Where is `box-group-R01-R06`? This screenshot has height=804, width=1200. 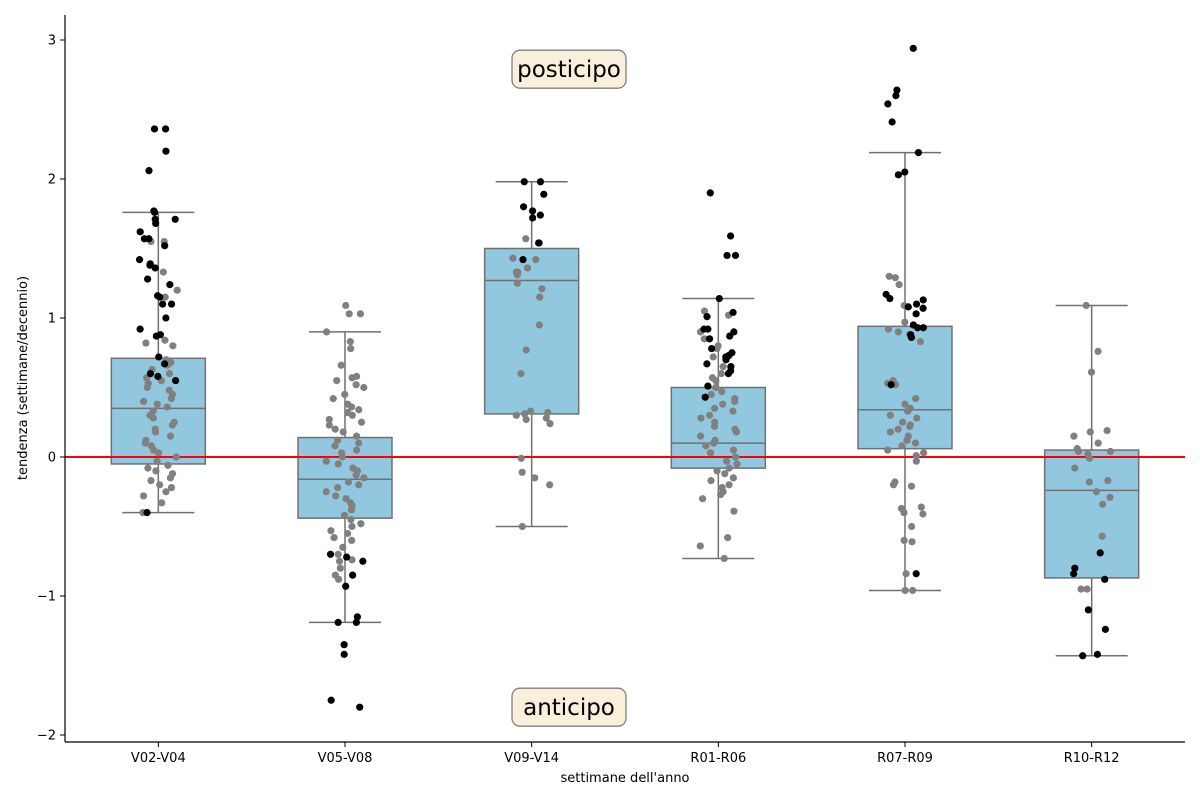 box-group-R01-R06 is located at coordinates (718, 428).